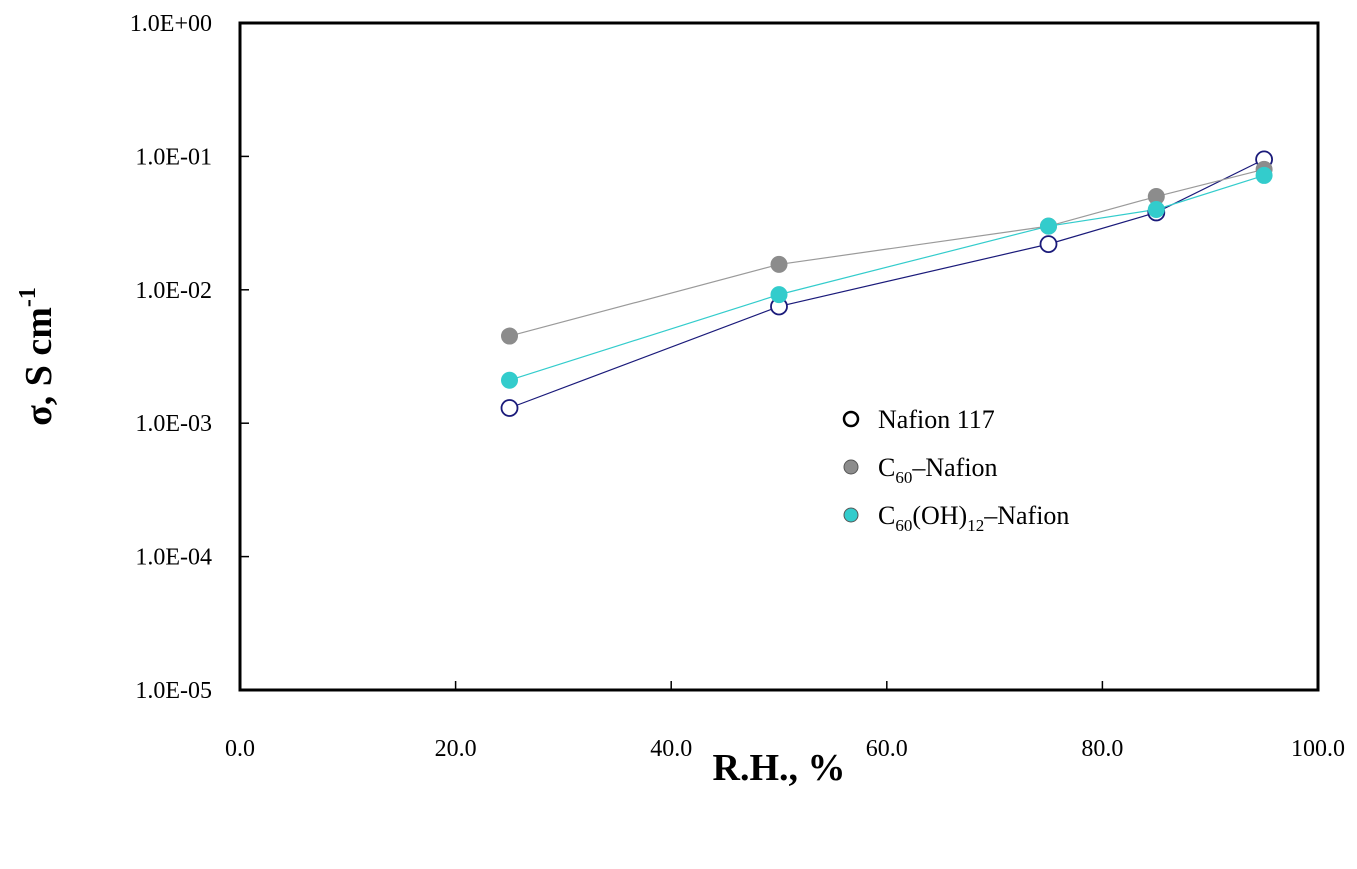 The image size is (1357, 869). I want to click on legend-label-text: Nafion 117, so click(936, 419).